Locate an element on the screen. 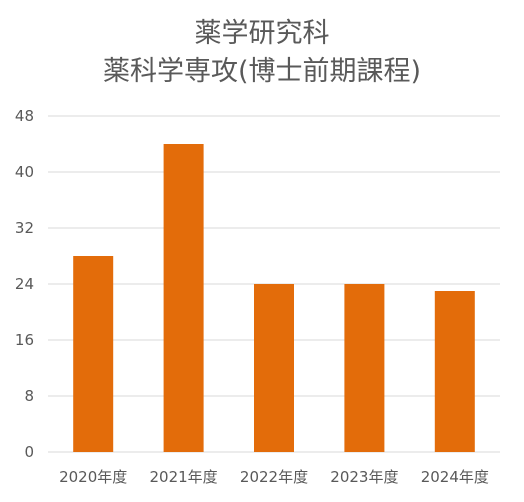  chart-title-line-2: 薬科学専攻(博士前期課程) is located at coordinates (262, 71).